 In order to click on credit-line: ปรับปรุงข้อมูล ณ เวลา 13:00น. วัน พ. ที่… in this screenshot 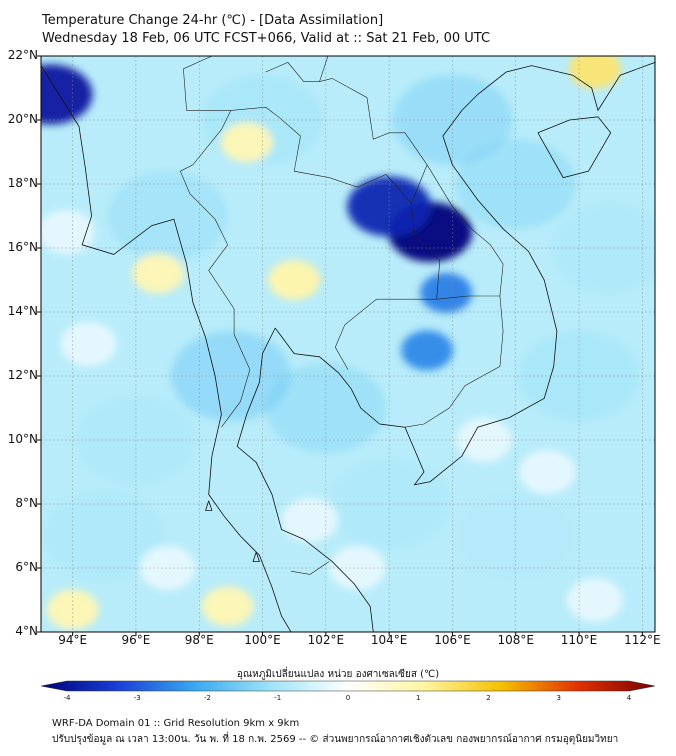, I will do `click(335, 739)`.